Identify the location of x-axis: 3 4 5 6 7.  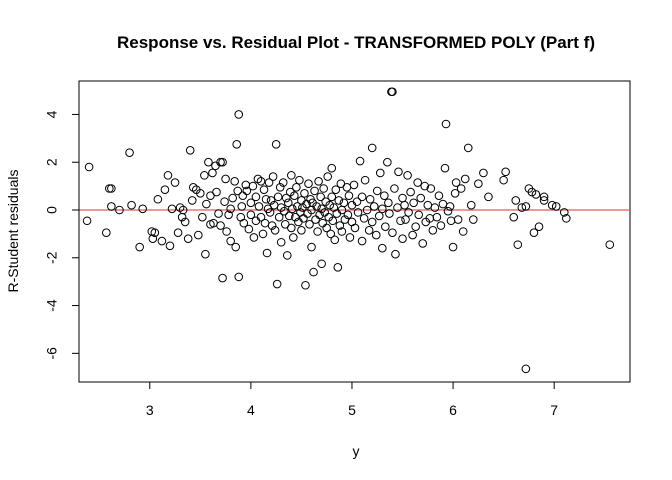
(352, 399).